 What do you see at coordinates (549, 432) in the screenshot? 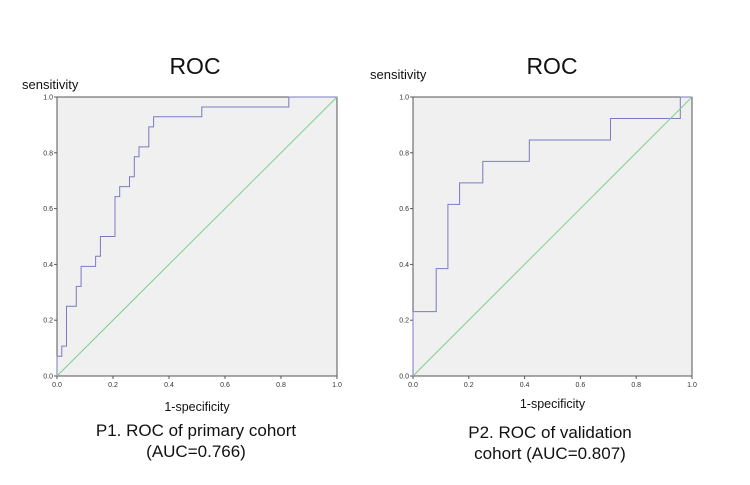
I see `figure-caption-line: P2. ROC of validation` at bounding box center [549, 432].